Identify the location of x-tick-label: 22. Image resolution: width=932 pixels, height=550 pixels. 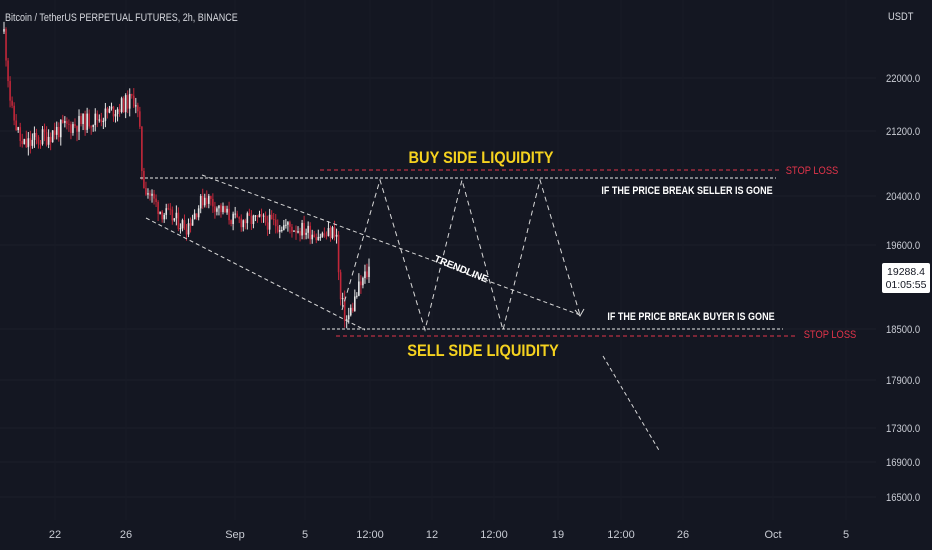
(55, 535).